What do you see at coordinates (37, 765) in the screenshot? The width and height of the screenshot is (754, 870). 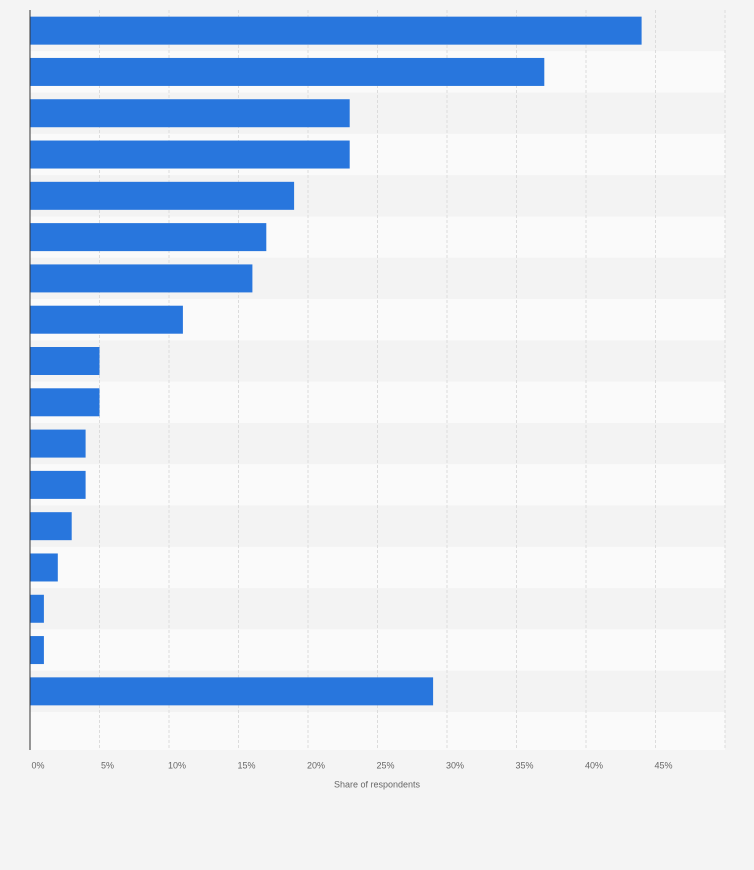 I see `x-tick-label: 0%` at bounding box center [37, 765].